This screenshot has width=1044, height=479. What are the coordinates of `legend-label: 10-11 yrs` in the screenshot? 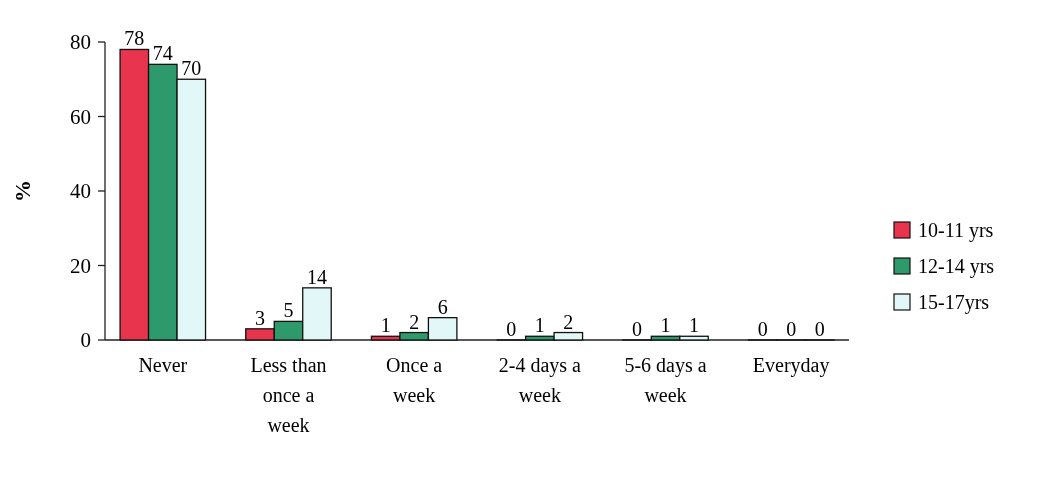 It's located at (956, 230).